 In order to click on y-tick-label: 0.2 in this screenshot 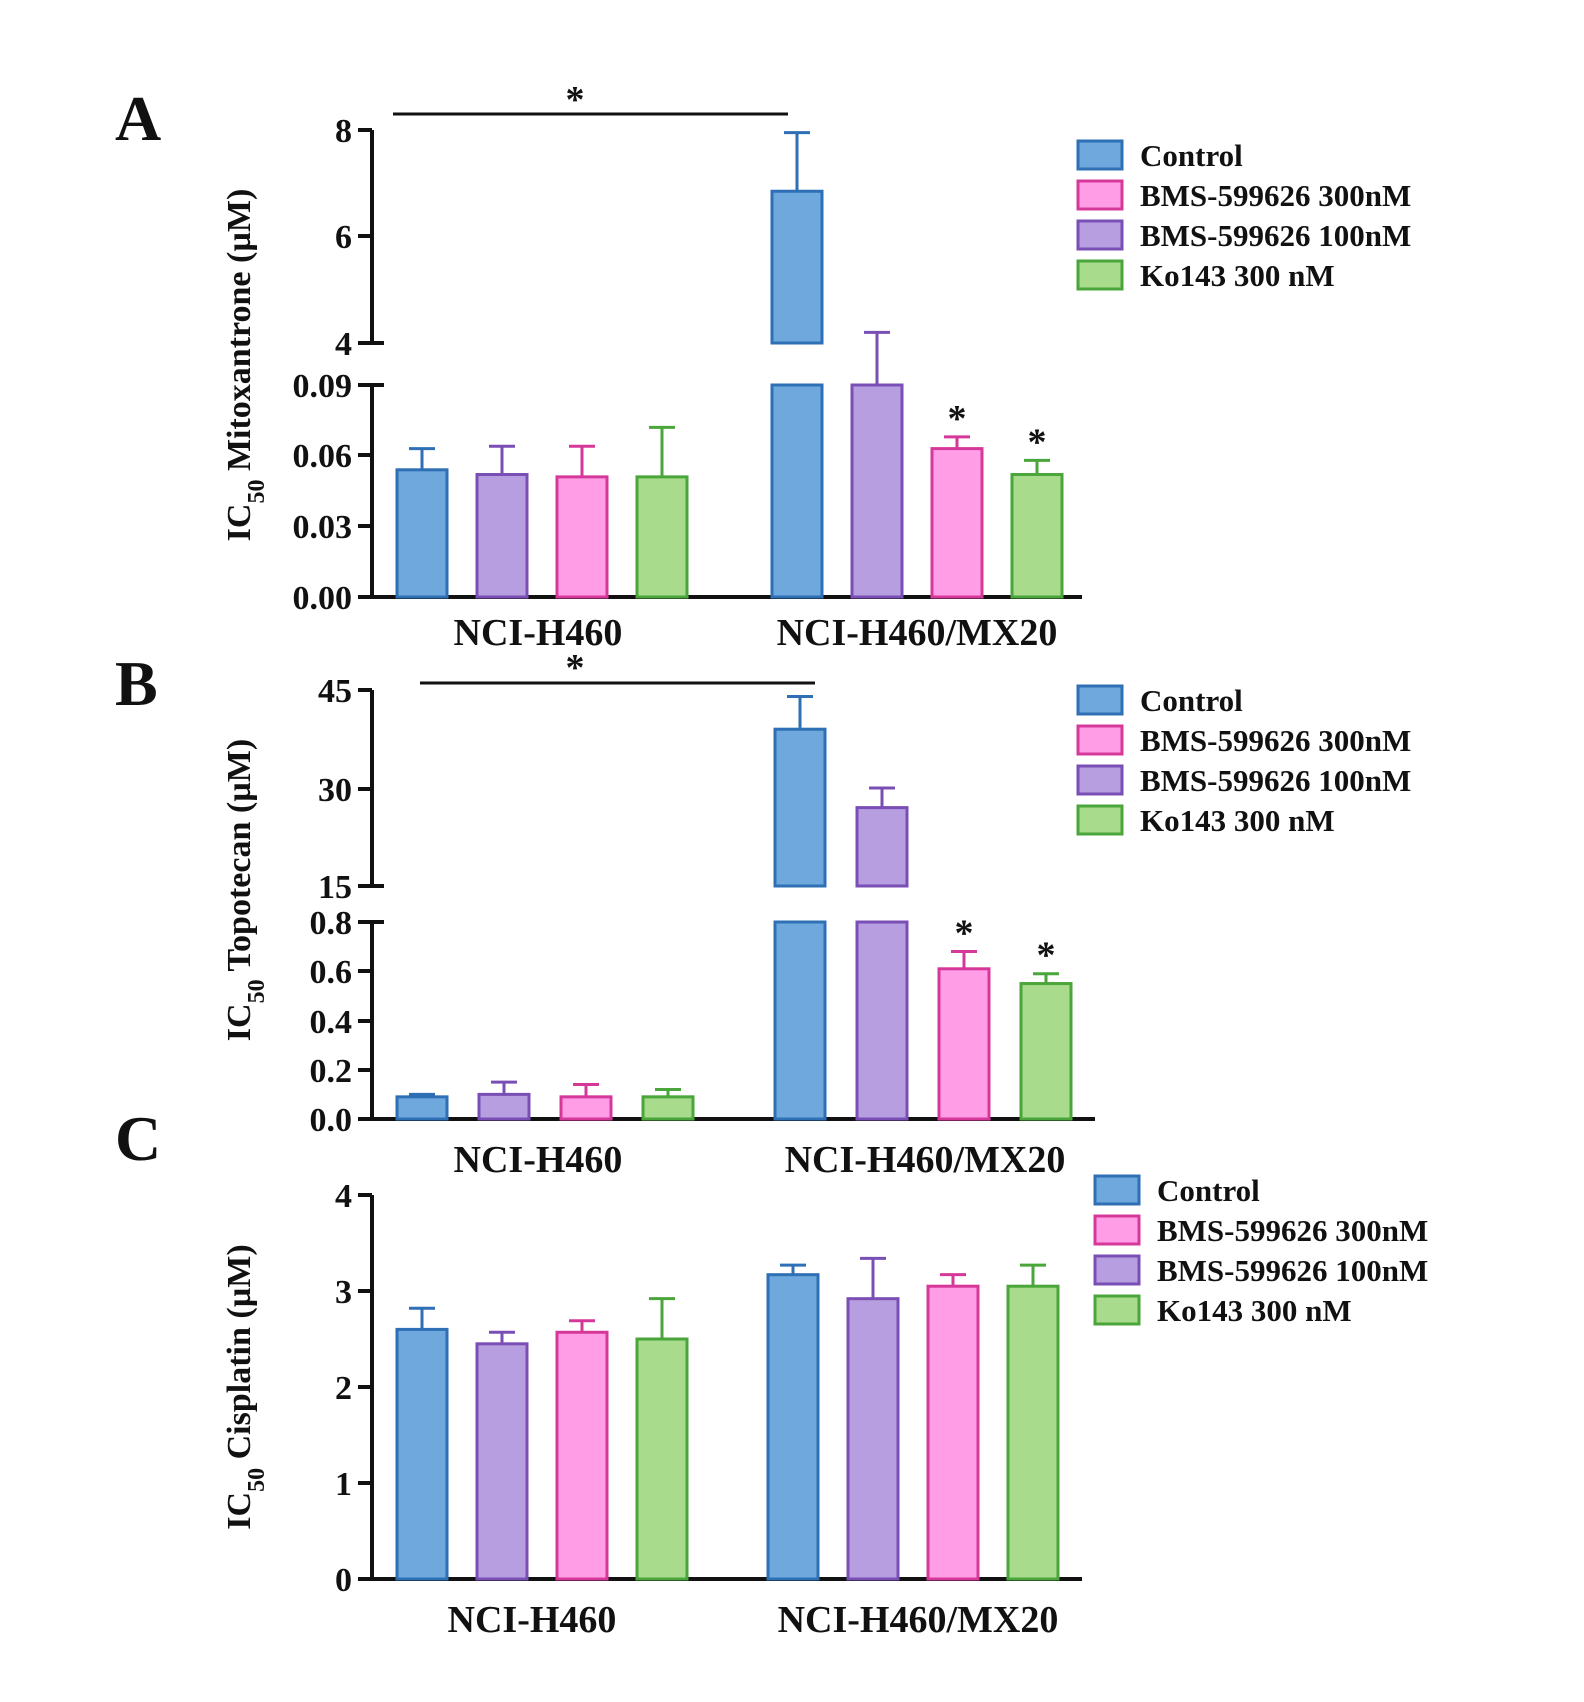, I will do `click(331, 1071)`.